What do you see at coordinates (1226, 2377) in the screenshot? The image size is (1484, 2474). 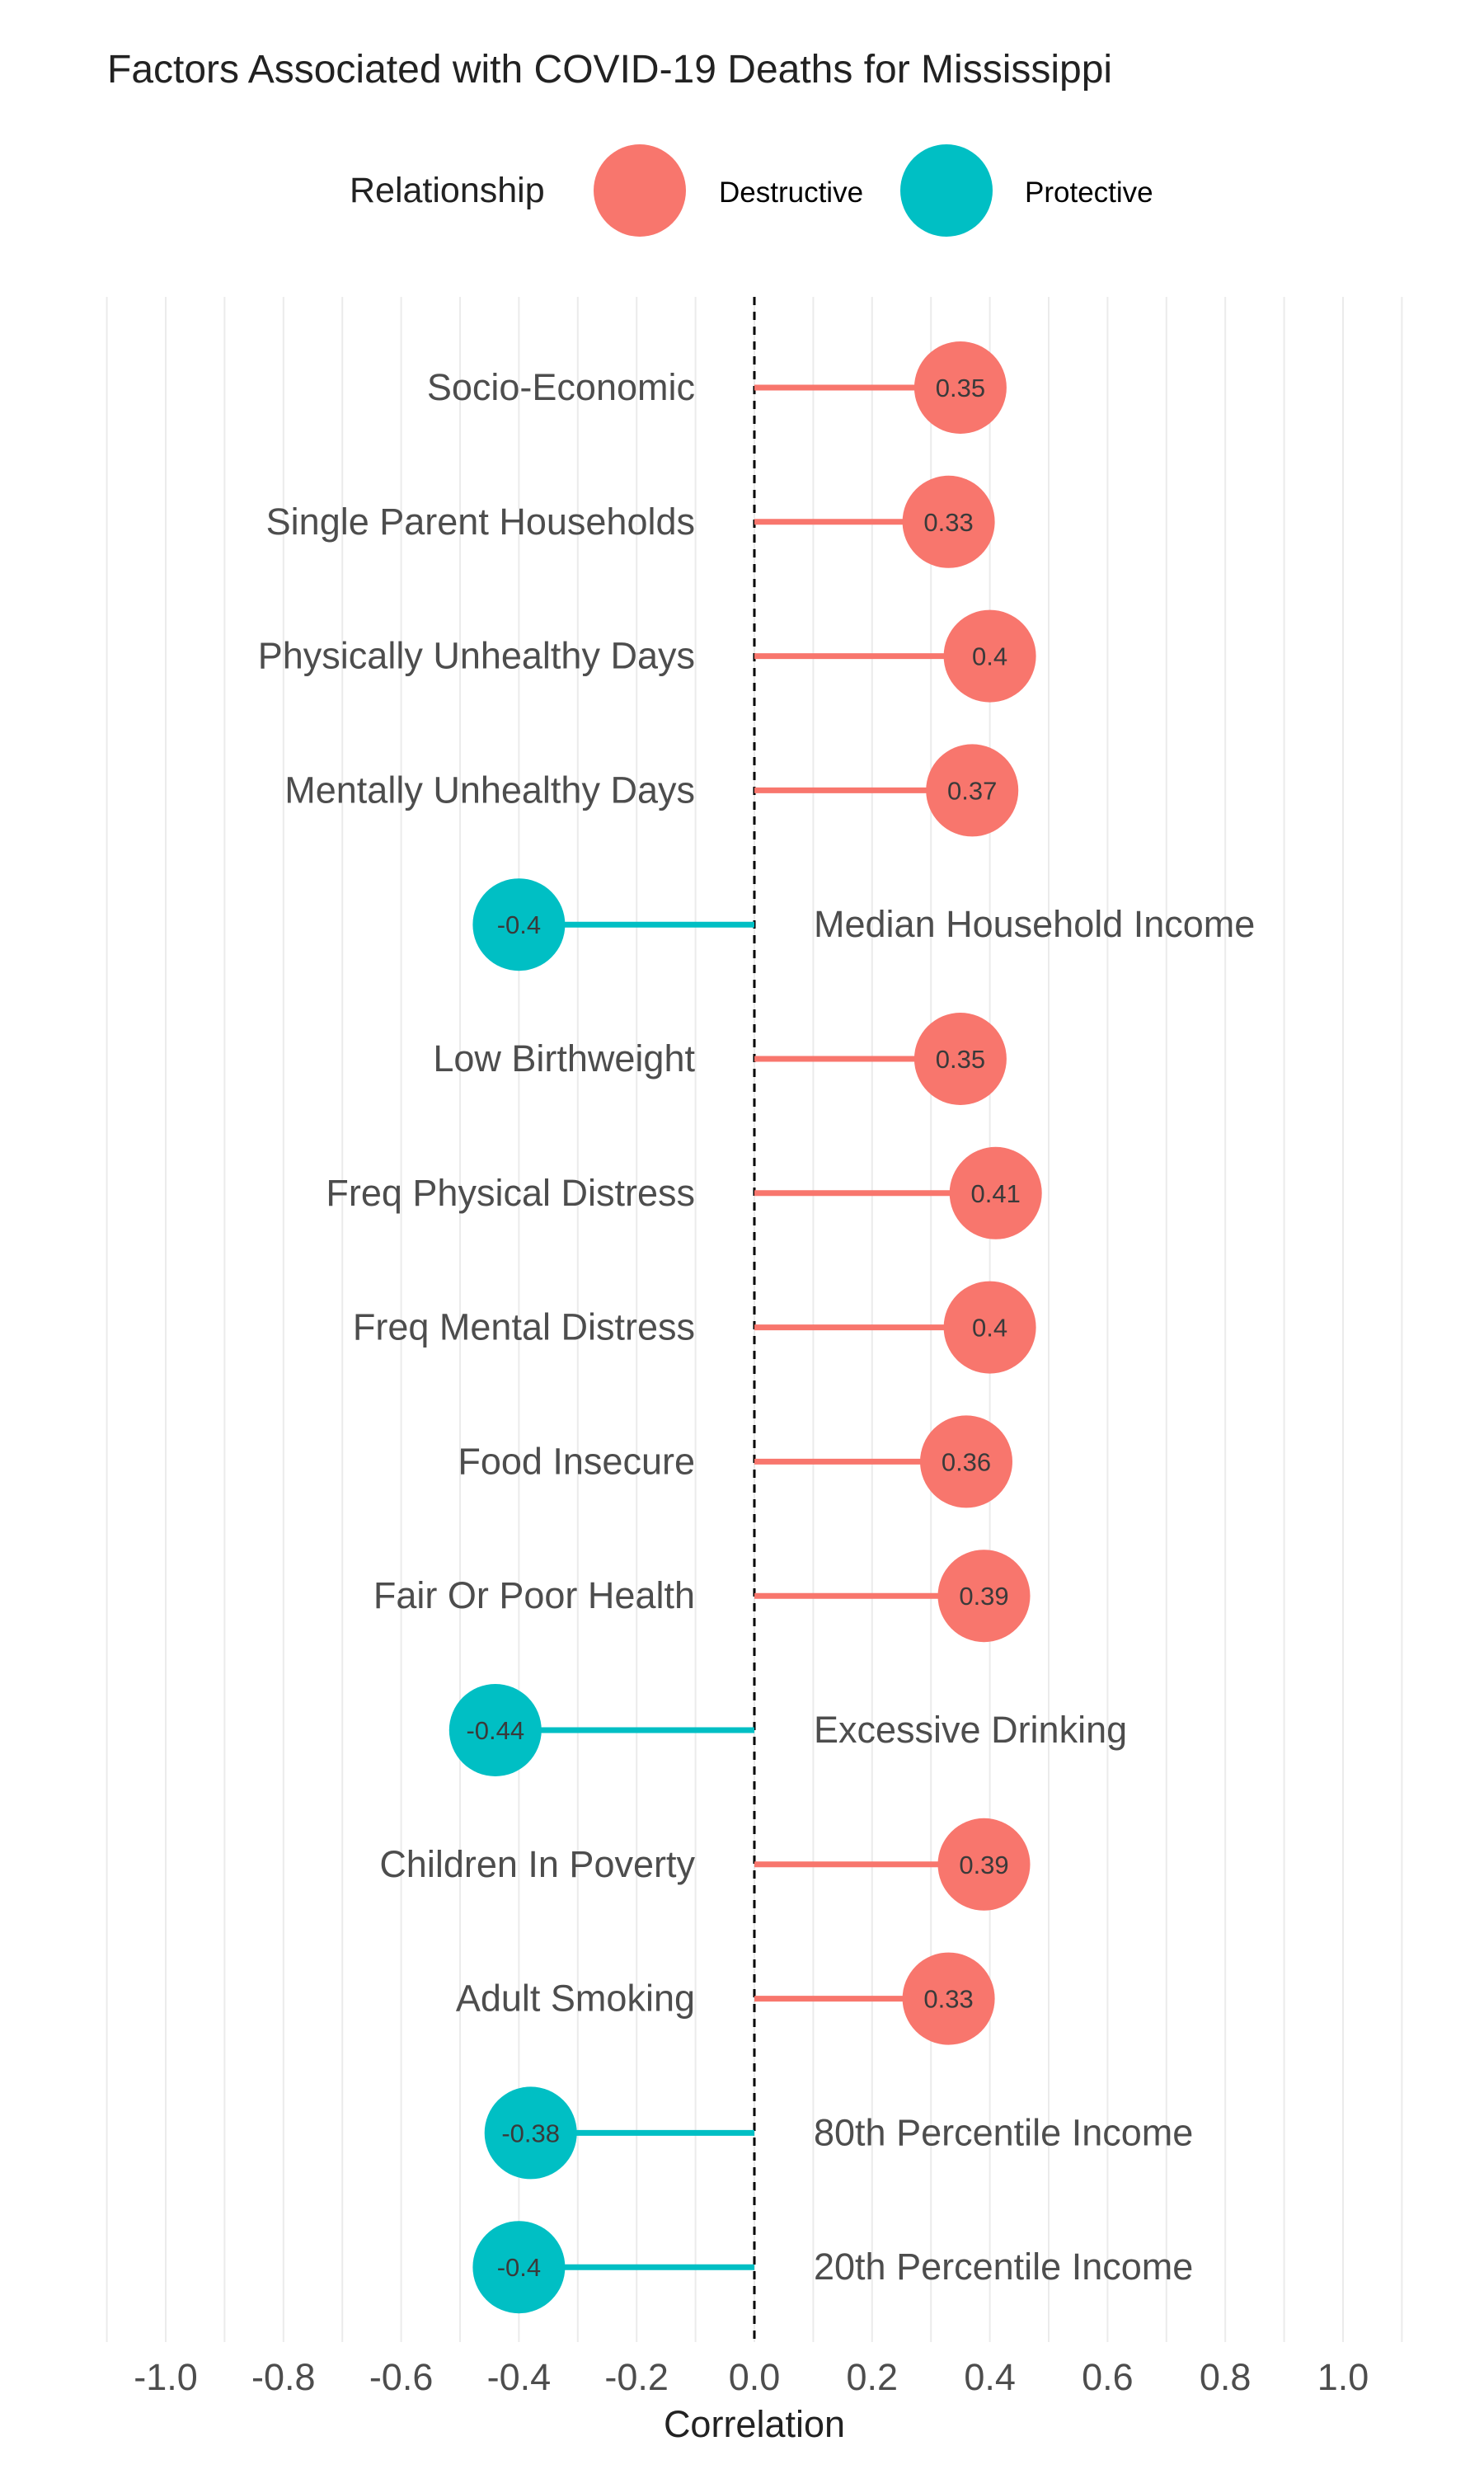 I see `x-tick-label: 0.8` at bounding box center [1226, 2377].